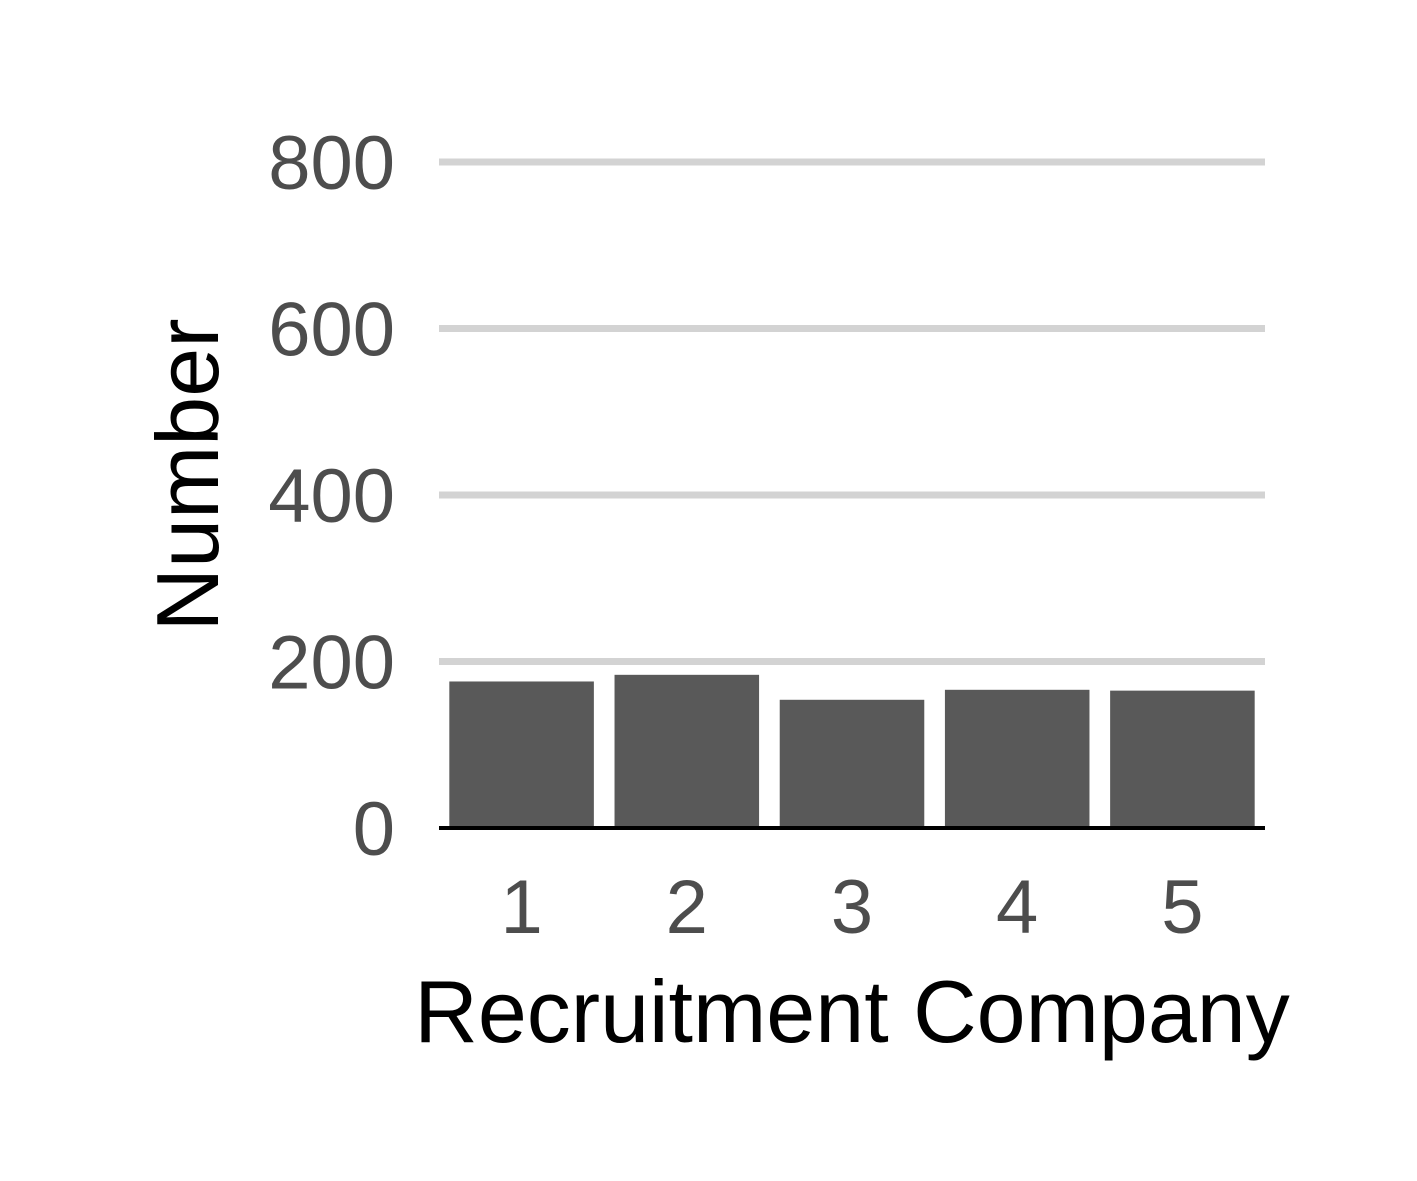  Describe the element at coordinates (1182, 907) in the screenshot. I see `x-tick-label: 5` at that location.